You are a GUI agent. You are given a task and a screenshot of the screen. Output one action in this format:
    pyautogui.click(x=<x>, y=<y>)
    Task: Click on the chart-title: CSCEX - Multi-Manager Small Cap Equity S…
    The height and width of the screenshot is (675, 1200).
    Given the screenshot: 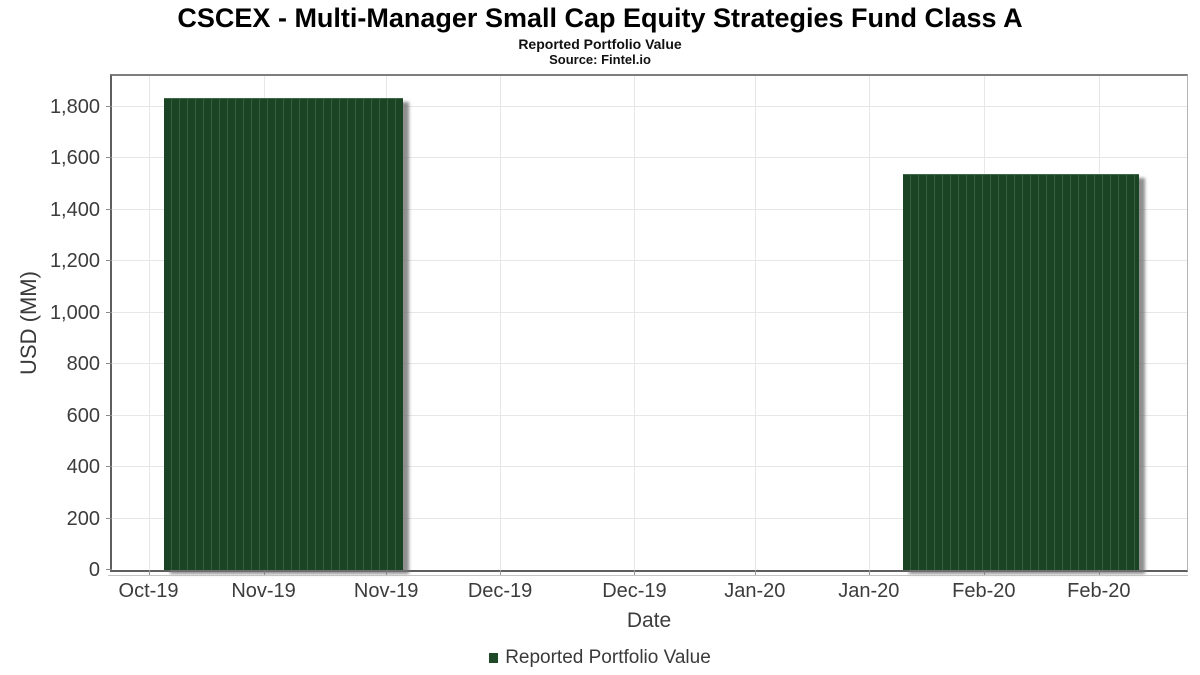 What is the action you would take?
    pyautogui.click(x=600, y=18)
    